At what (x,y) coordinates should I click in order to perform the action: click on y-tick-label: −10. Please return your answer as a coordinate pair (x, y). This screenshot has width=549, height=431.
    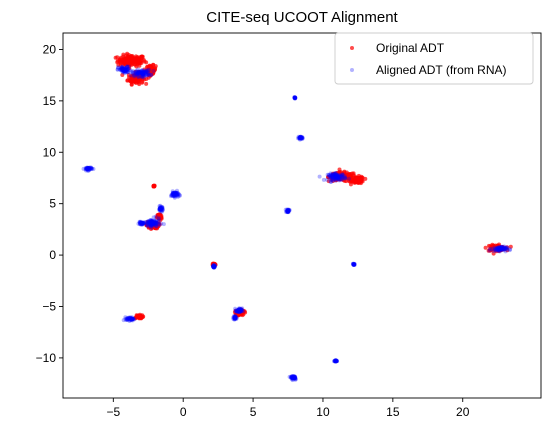
    Looking at the image, I should click on (46, 358).